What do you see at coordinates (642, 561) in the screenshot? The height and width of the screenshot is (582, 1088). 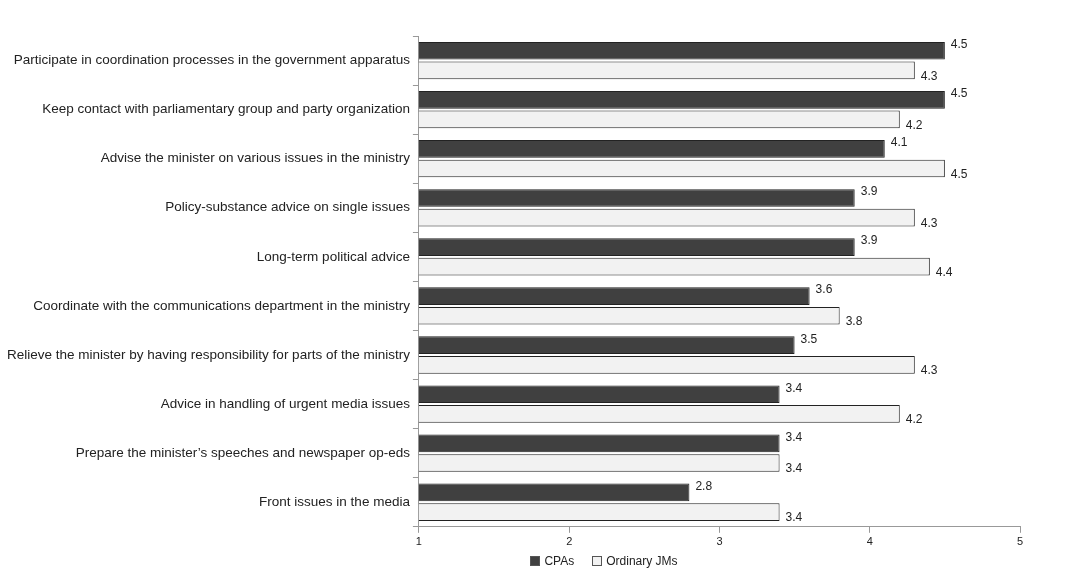 I see `legend-label: Ordinary JMs` at bounding box center [642, 561].